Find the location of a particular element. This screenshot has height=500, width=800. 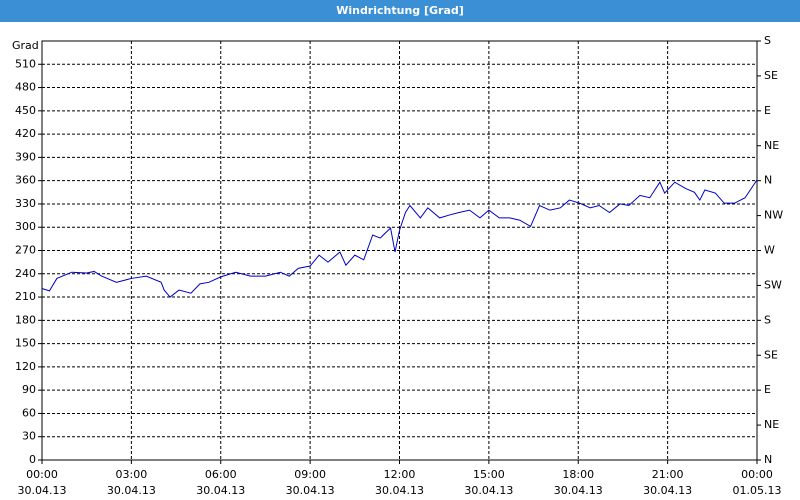

y-tick-label: 210 is located at coordinates (25, 296).